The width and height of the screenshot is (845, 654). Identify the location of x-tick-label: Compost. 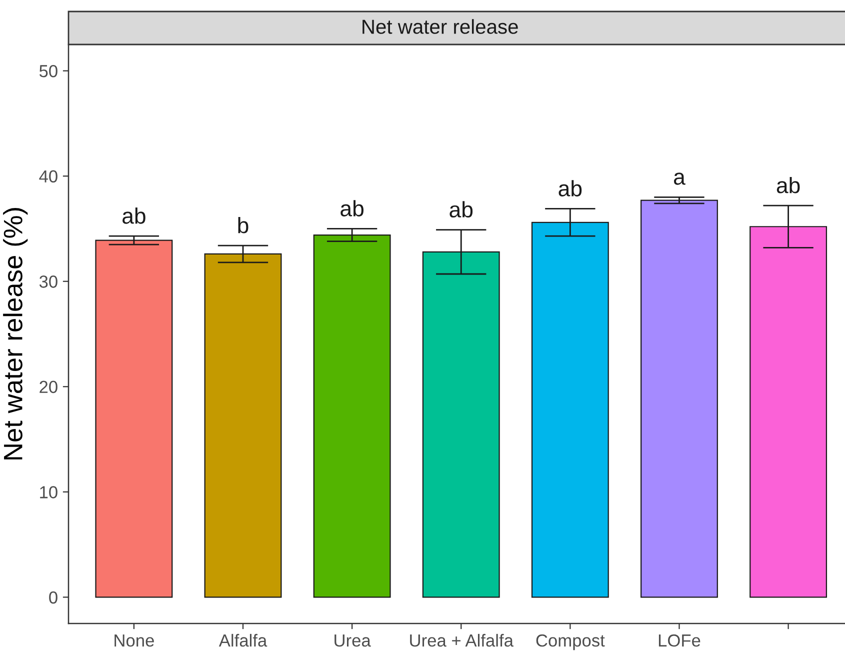
(570, 642).